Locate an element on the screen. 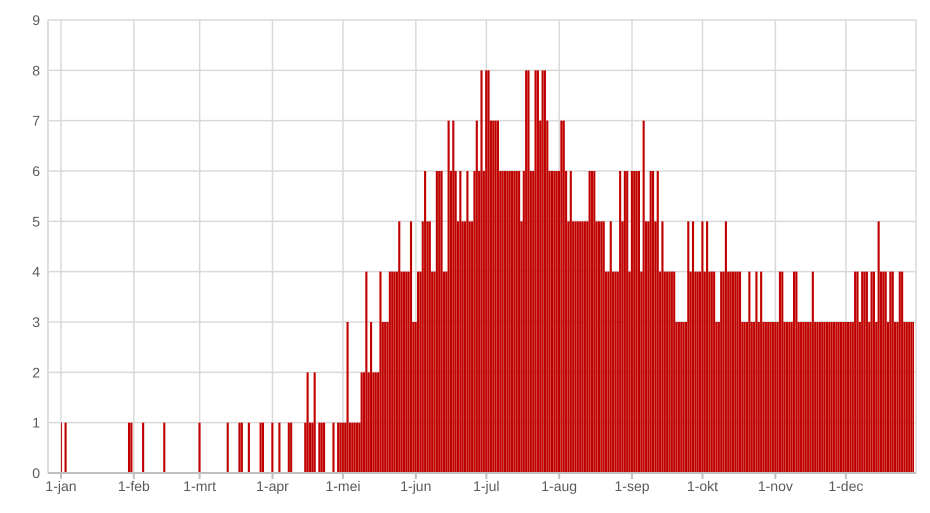  x-tick-label: 1-dec is located at coordinates (846, 486).